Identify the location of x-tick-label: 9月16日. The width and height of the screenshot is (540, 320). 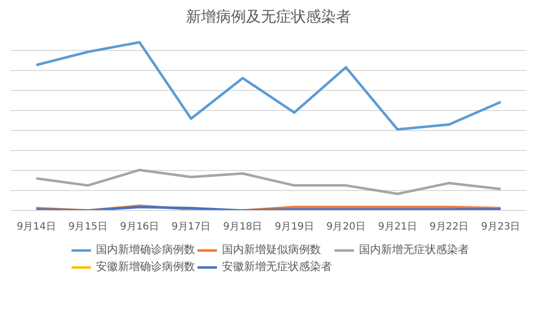
(140, 227).